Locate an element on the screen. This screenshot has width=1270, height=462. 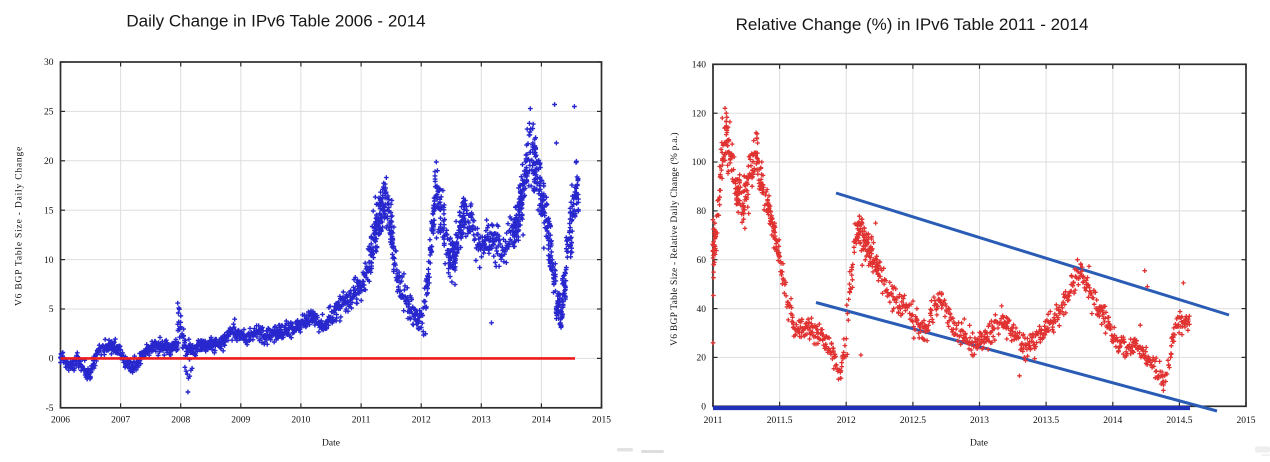
svg-text: 30 is located at coordinates (49, 63).